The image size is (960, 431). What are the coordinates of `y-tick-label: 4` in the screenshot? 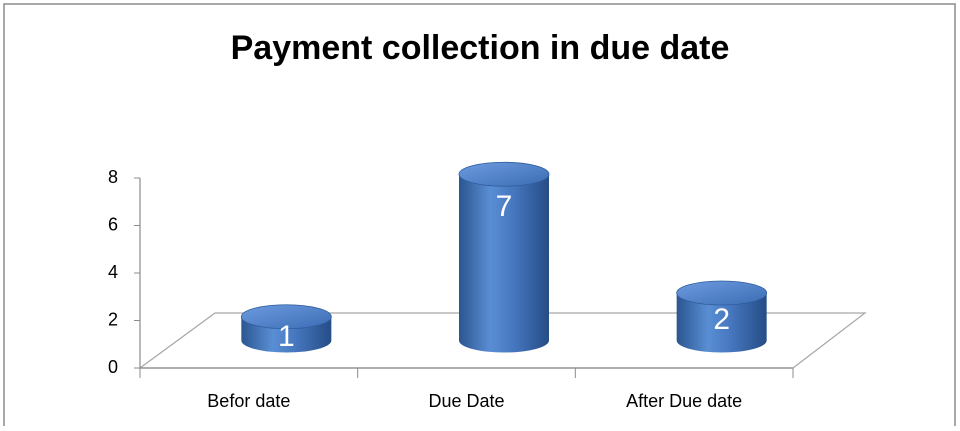 It's located at (113, 272).